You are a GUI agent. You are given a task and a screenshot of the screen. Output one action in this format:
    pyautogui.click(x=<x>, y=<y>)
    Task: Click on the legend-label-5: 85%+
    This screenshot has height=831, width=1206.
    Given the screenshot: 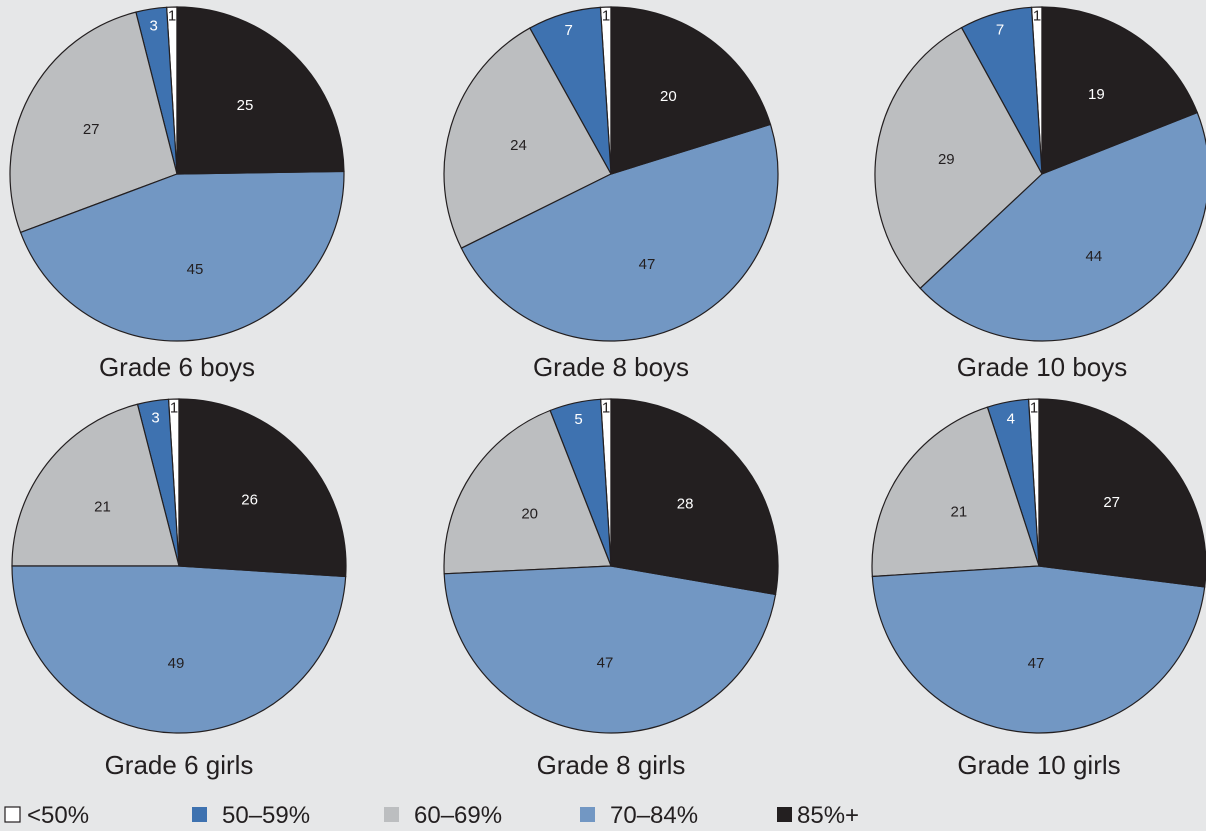 What is the action you would take?
    pyautogui.click(x=828, y=815)
    